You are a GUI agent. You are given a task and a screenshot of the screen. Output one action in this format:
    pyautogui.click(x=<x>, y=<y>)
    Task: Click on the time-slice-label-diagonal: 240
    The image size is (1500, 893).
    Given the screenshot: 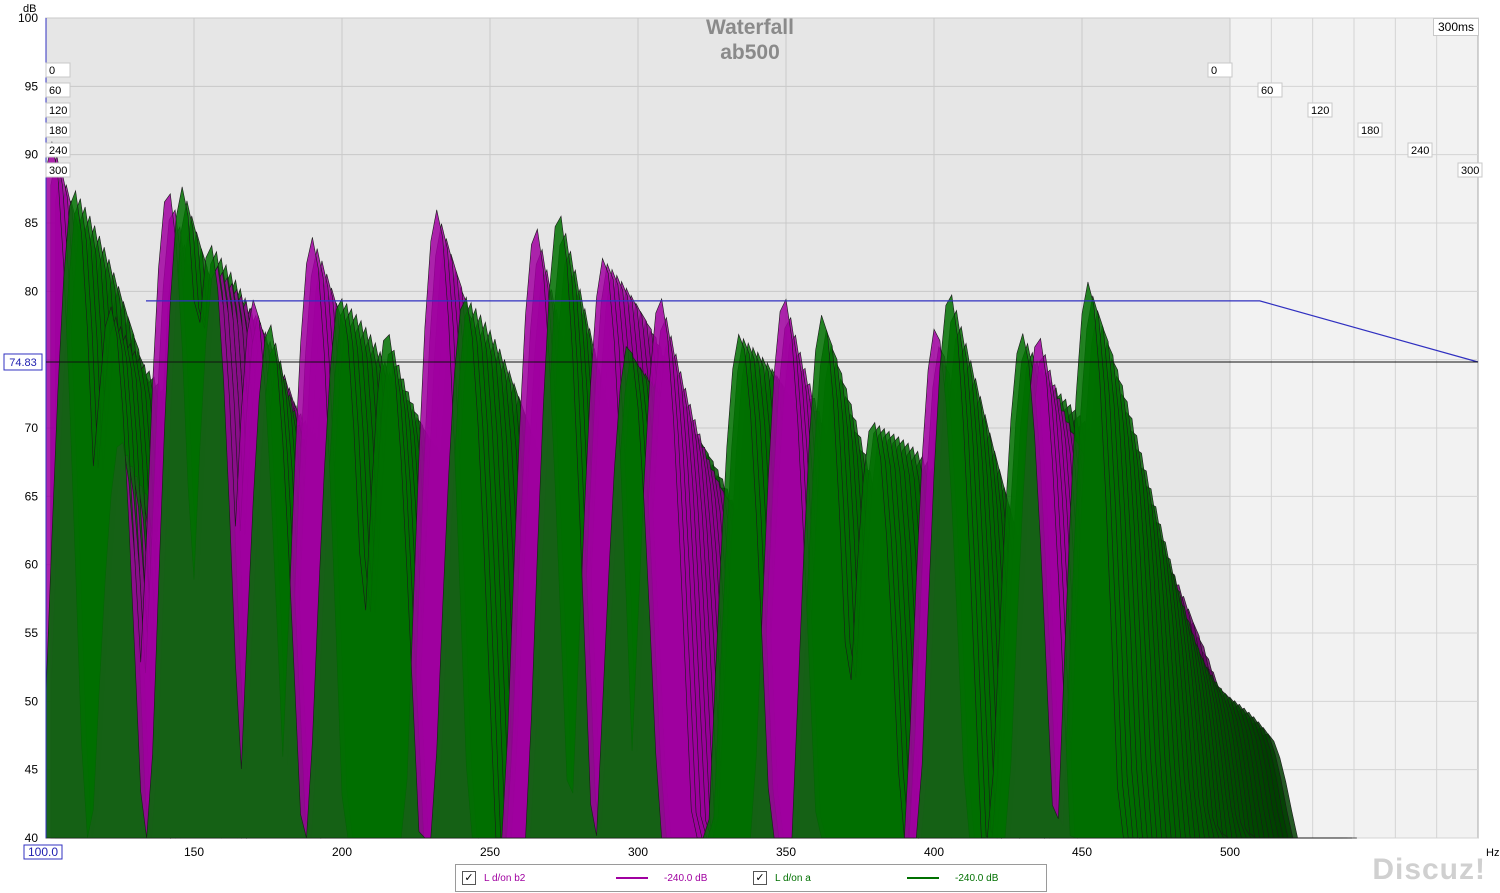 What is the action you would take?
    pyautogui.click(x=1420, y=151)
    